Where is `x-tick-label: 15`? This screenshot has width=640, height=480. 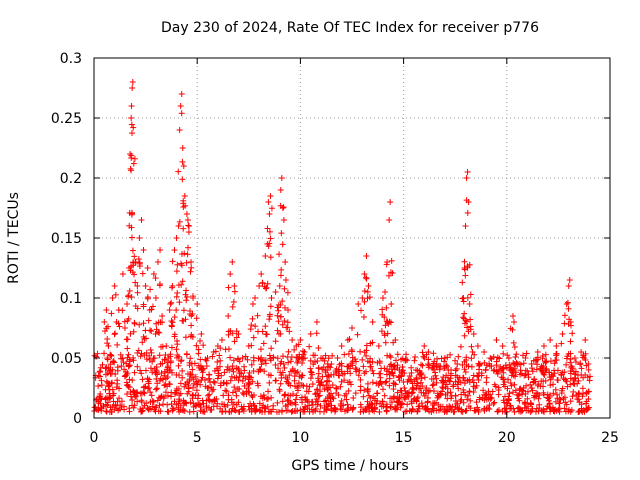
x-tick-label: 15 is located at coordinates (404, 438).